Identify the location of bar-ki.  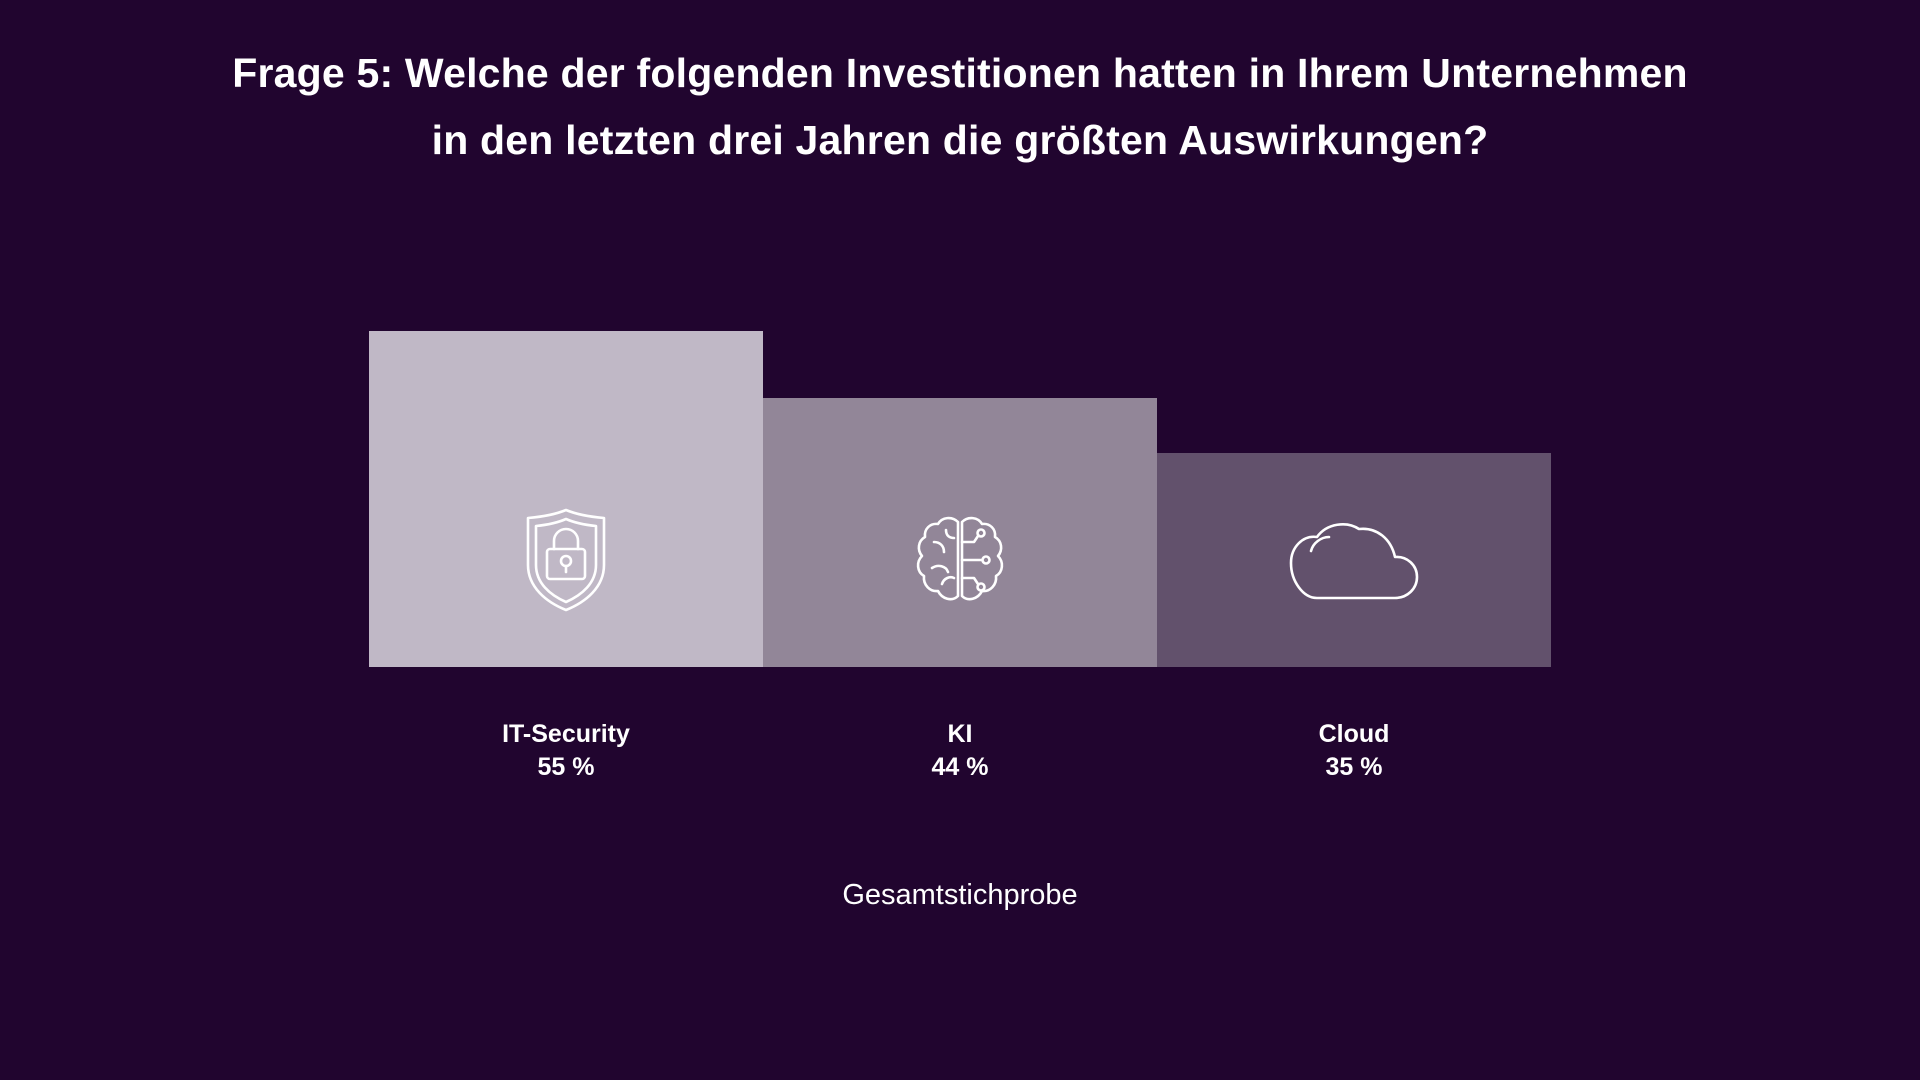
(960, 532).